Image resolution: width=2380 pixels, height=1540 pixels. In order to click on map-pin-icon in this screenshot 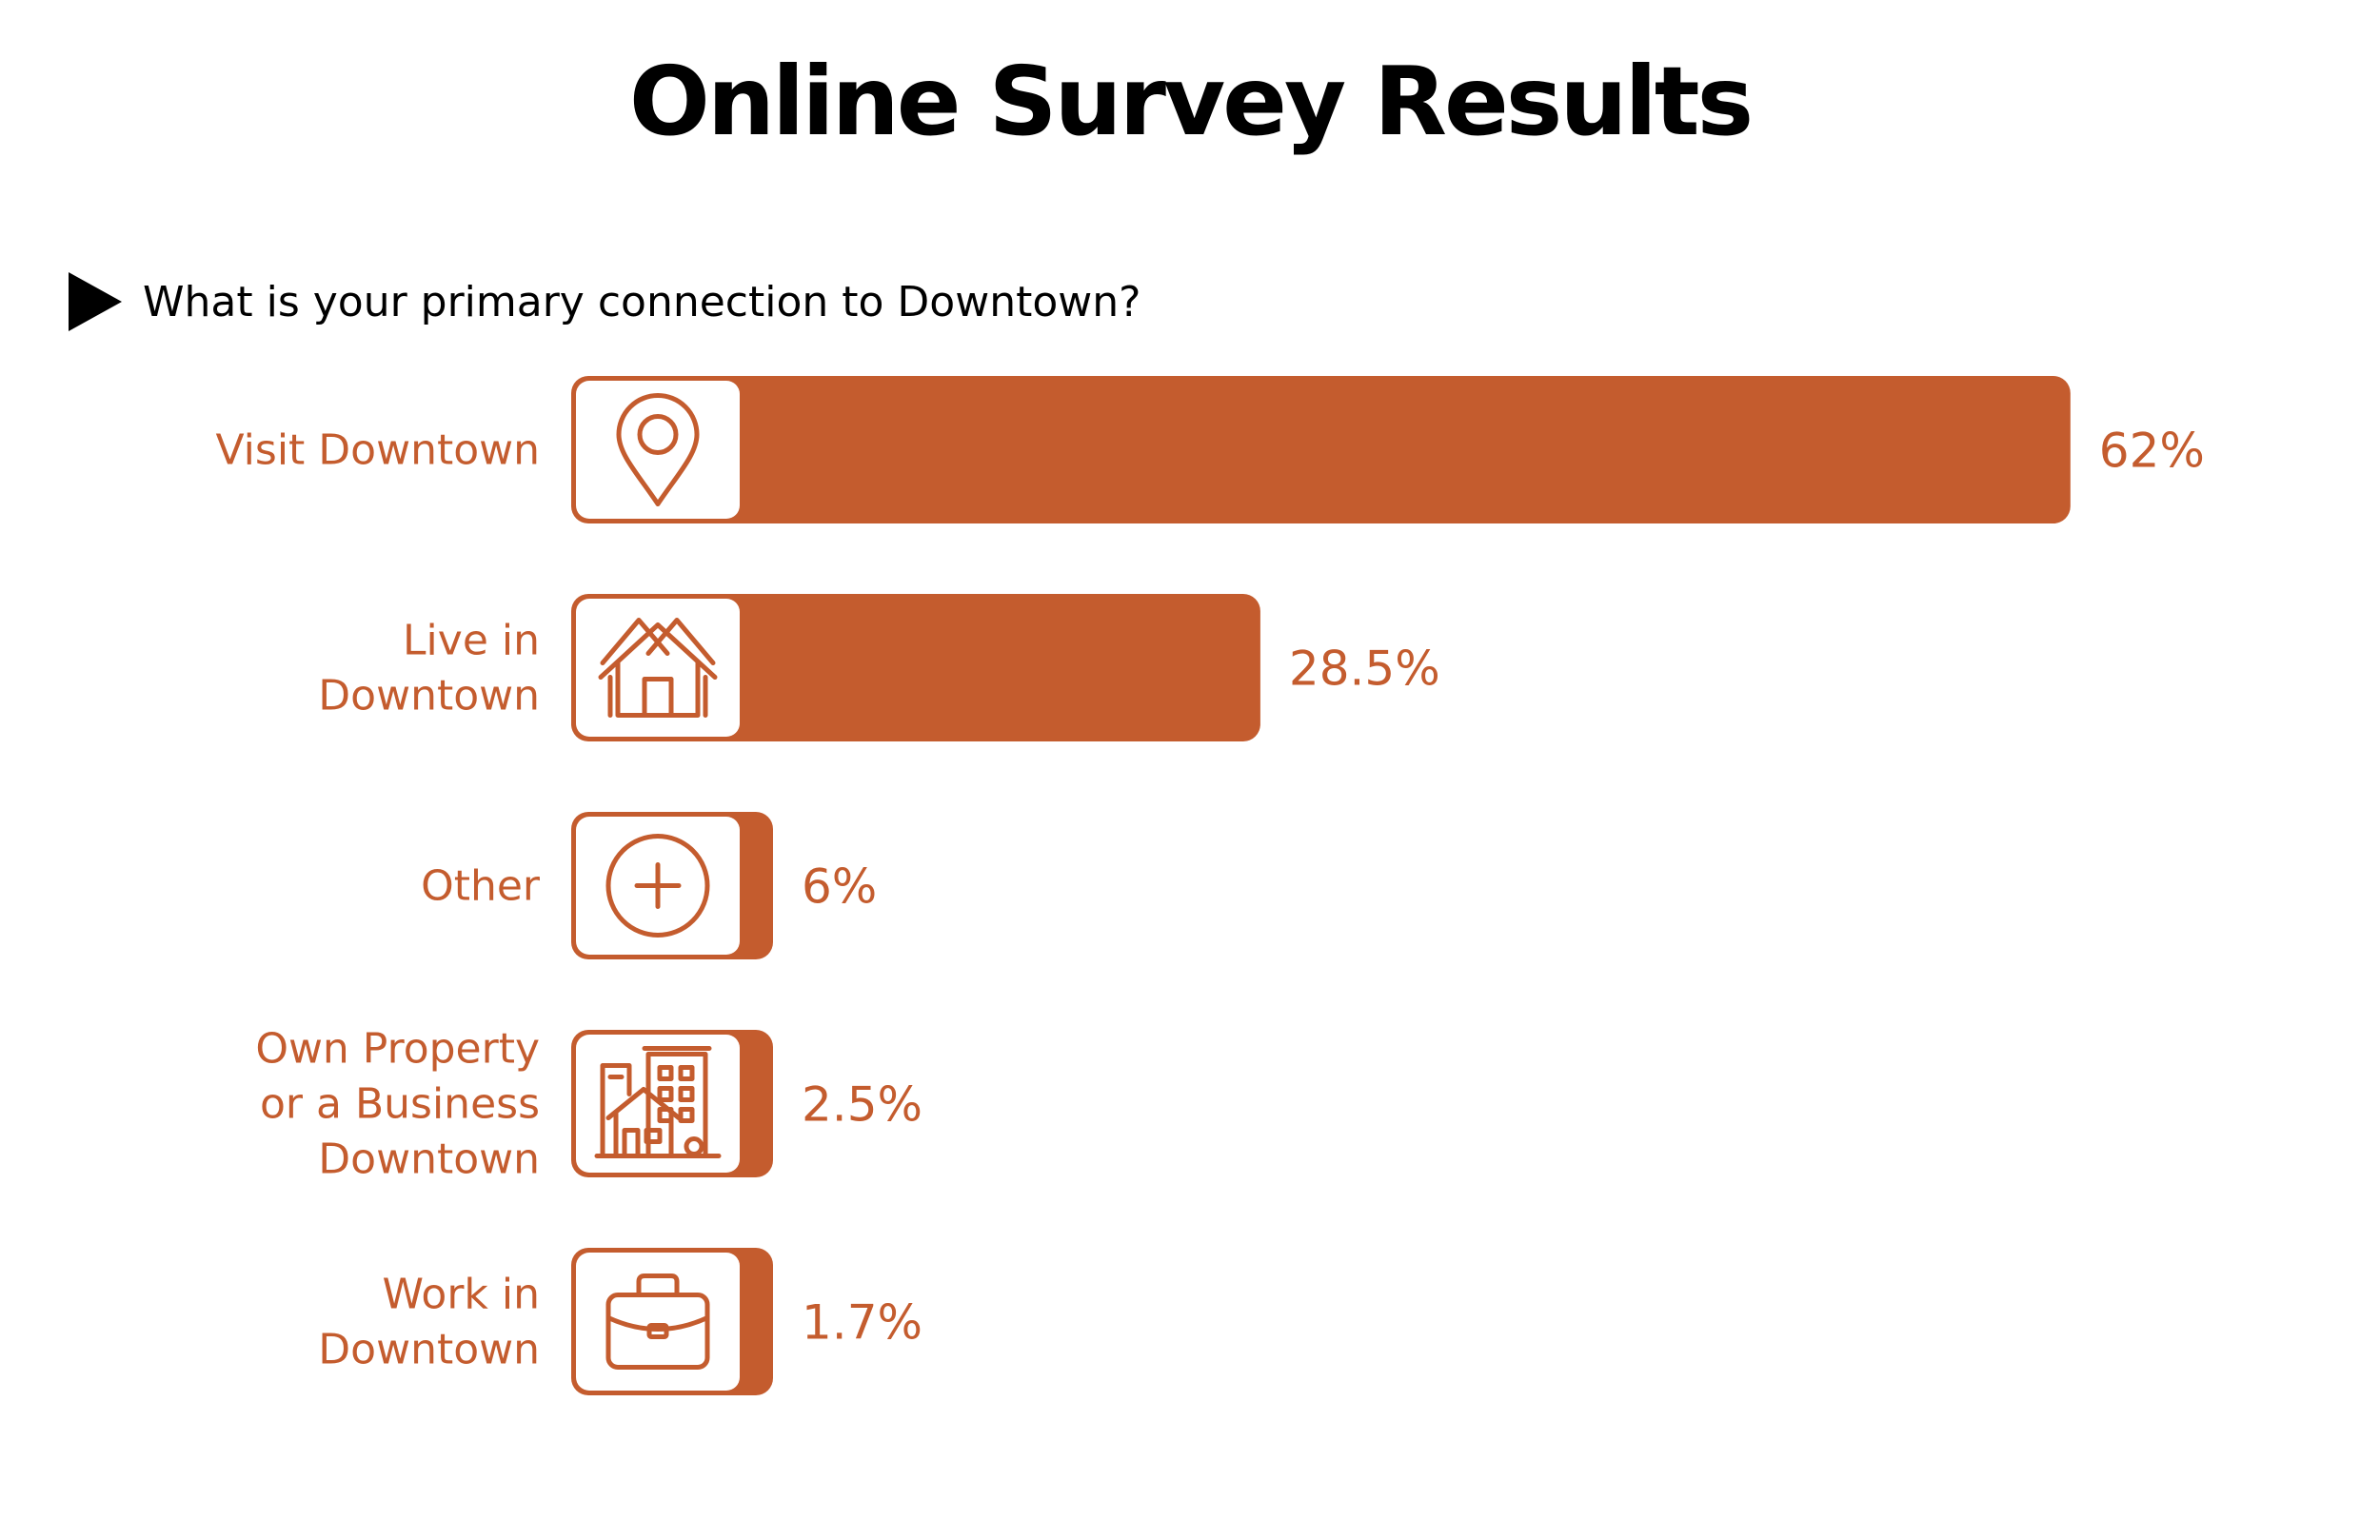, I will do `click(658, 449)`.